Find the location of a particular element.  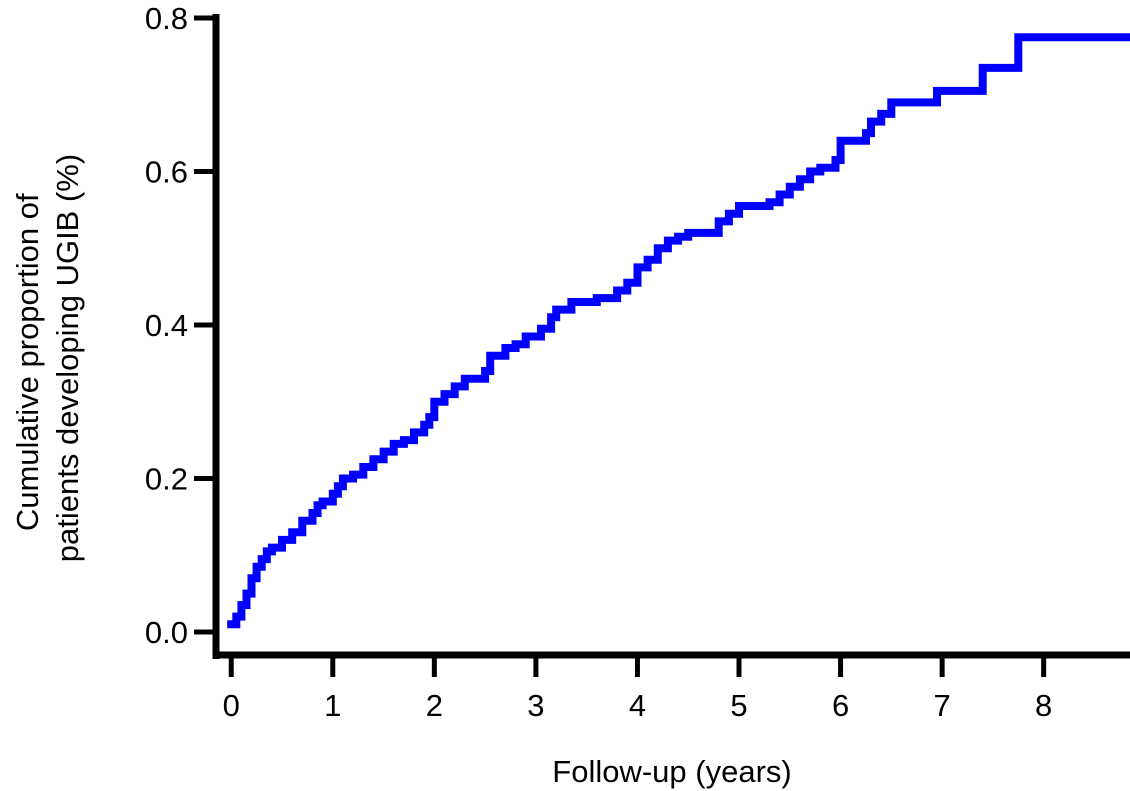

y-tick-label: 0.4 is located at coordinates (166, 325).